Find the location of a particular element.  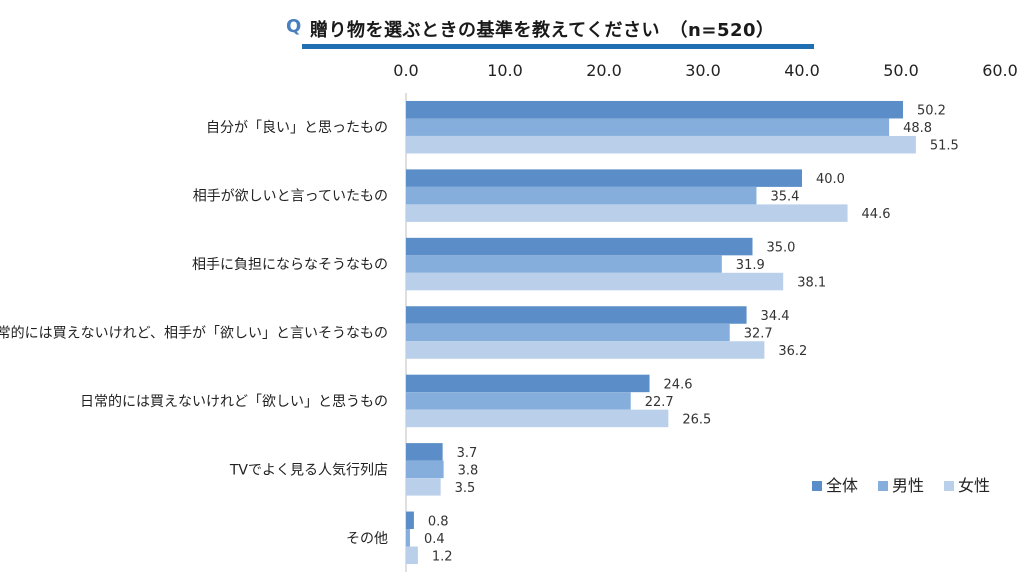

data-label: 26.5 is located at coordinates (696, 419).